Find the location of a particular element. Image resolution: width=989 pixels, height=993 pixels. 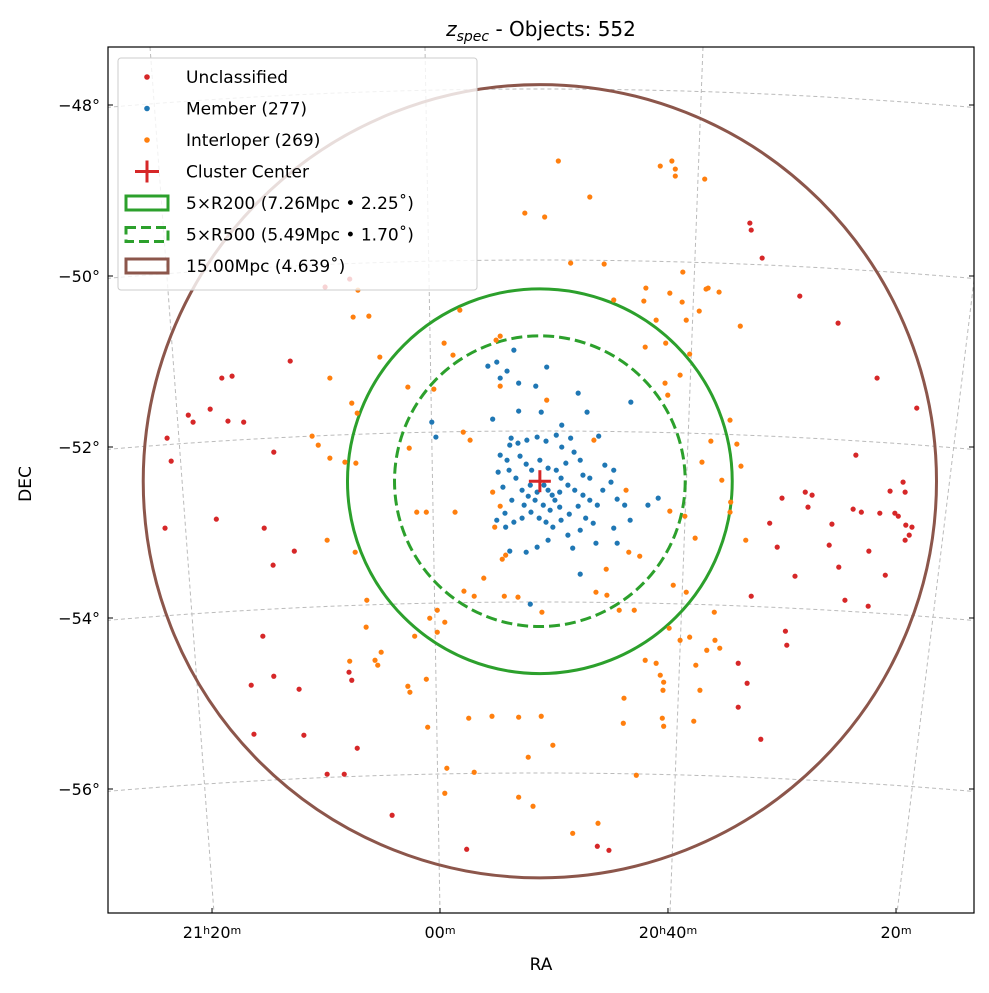

legend-entry: Interloper (269) is located at coordinates (232, 141).